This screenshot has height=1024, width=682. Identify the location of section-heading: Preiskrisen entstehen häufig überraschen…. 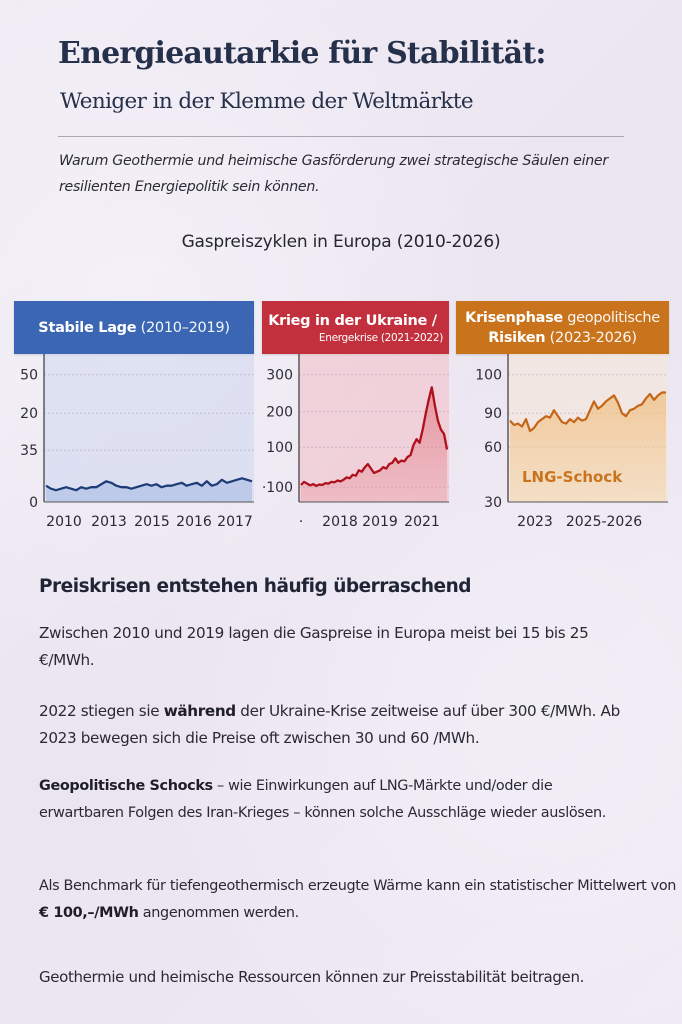
(255, 586).